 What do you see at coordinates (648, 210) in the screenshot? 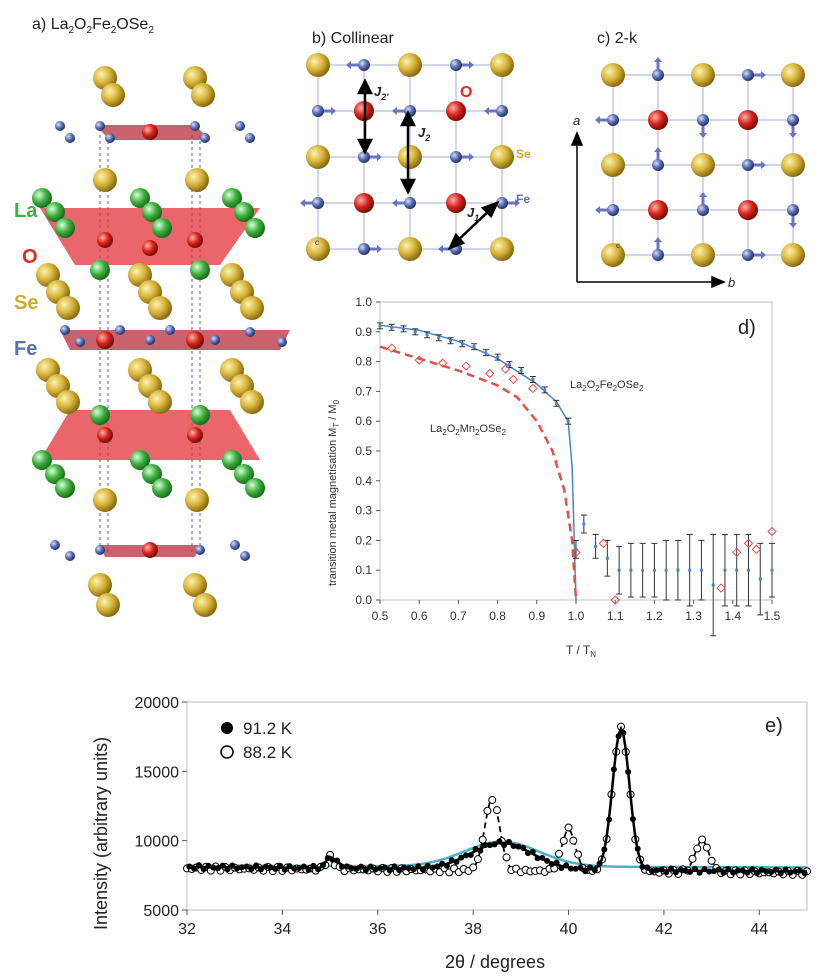
I see `axis-arrows` at bounding box center [648, 210].